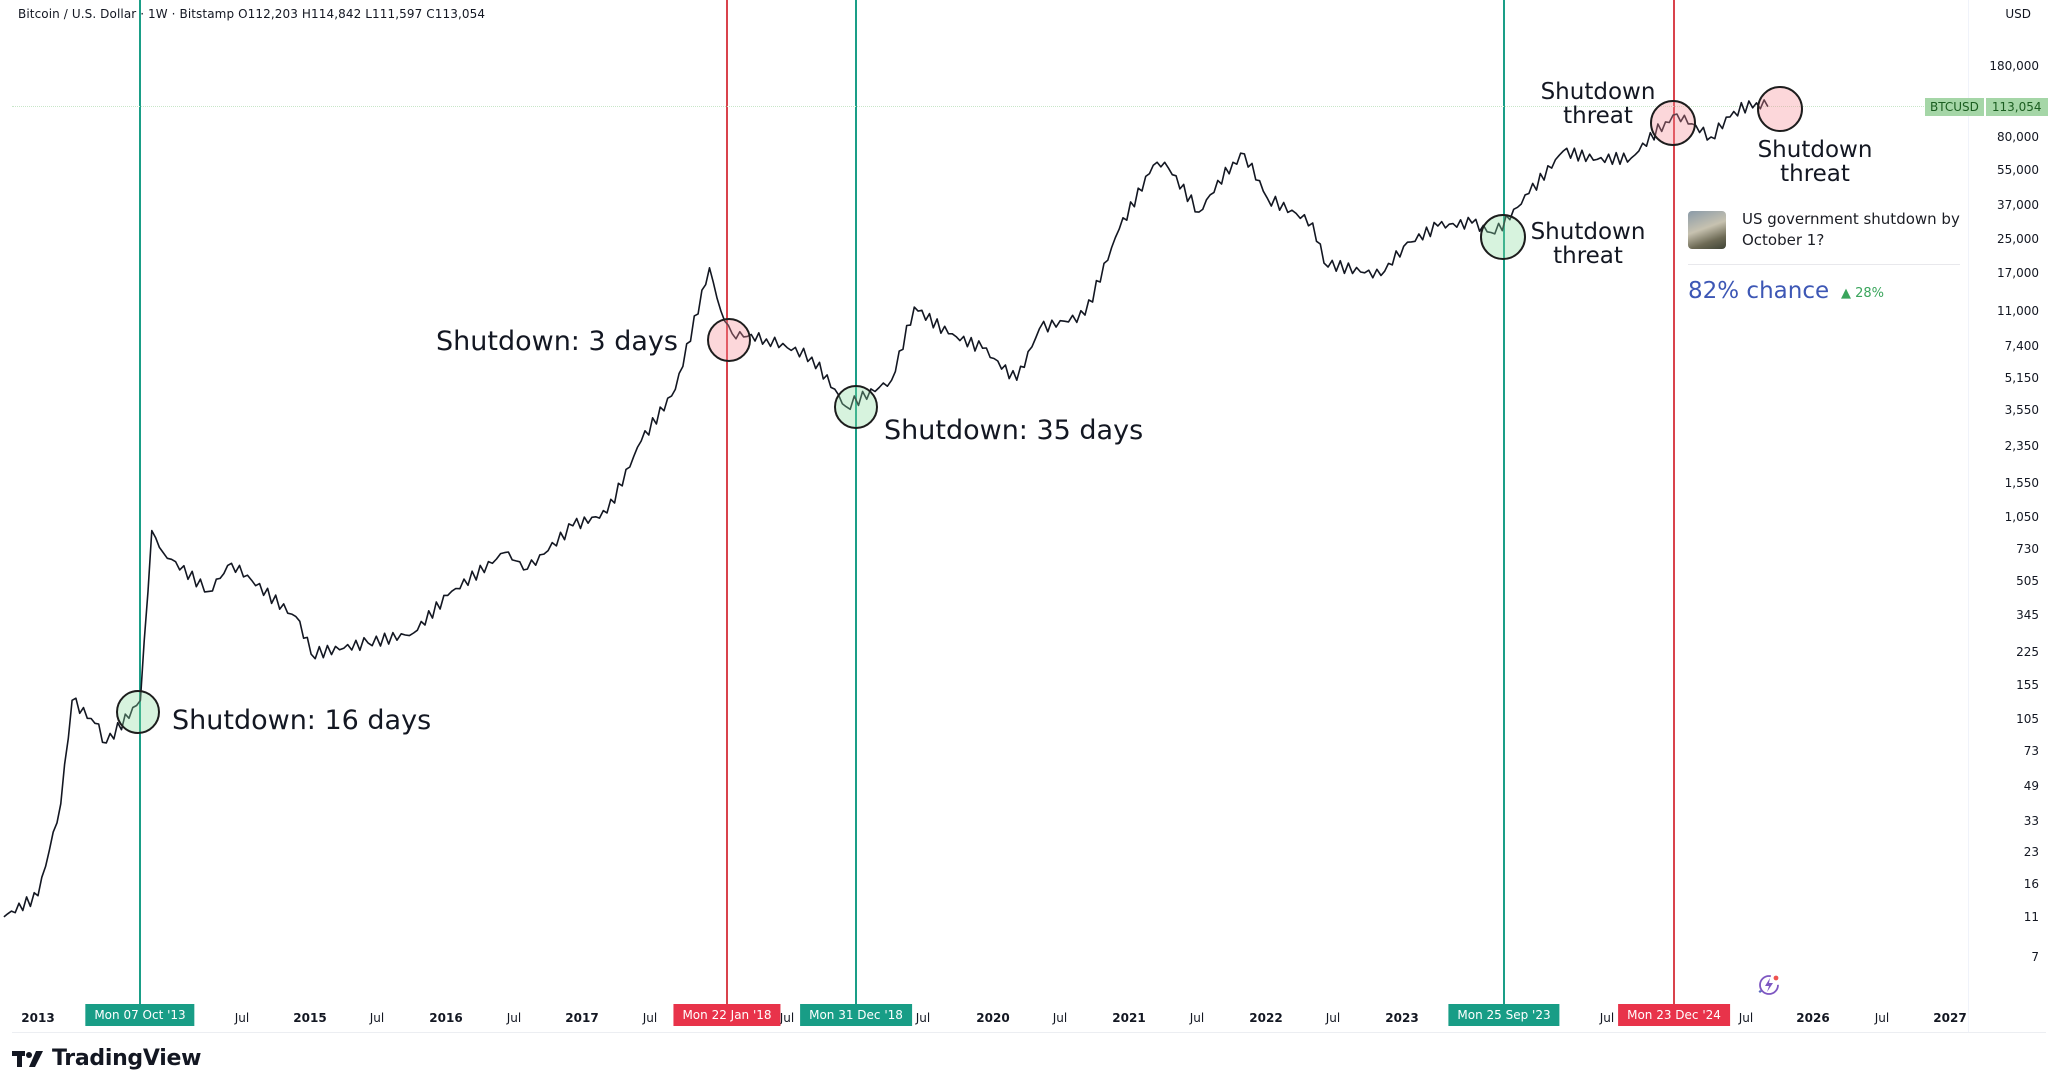 The width and height of the screenshot is (2048, 1092). What do you see at coordinates (302, 720) in the screenshot?
I see `annotation-shutdown-16-days: Shutdown: 16 days` at bounding box center [302, 720].